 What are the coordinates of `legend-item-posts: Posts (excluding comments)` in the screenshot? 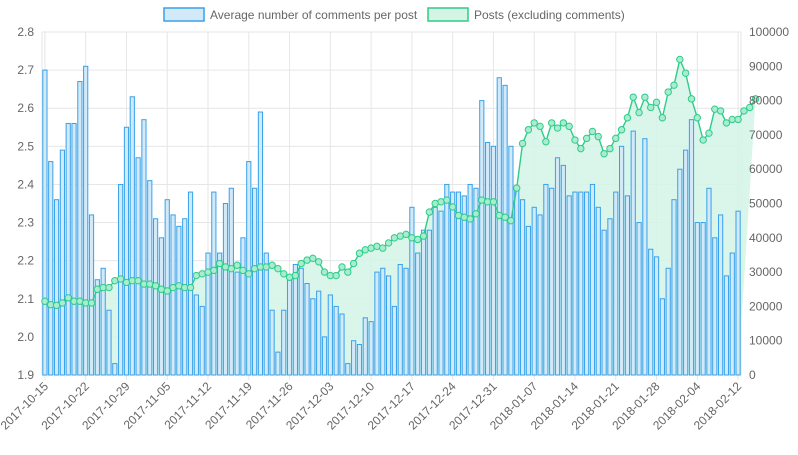 It's located at (526, 14).